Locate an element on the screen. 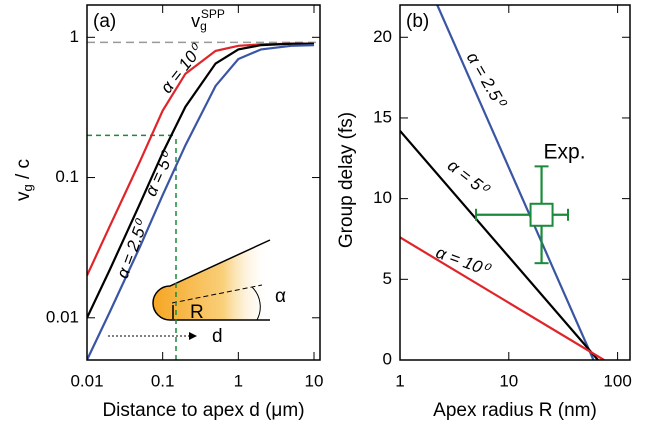  inset-d: d is located at coordinates (217, 336).